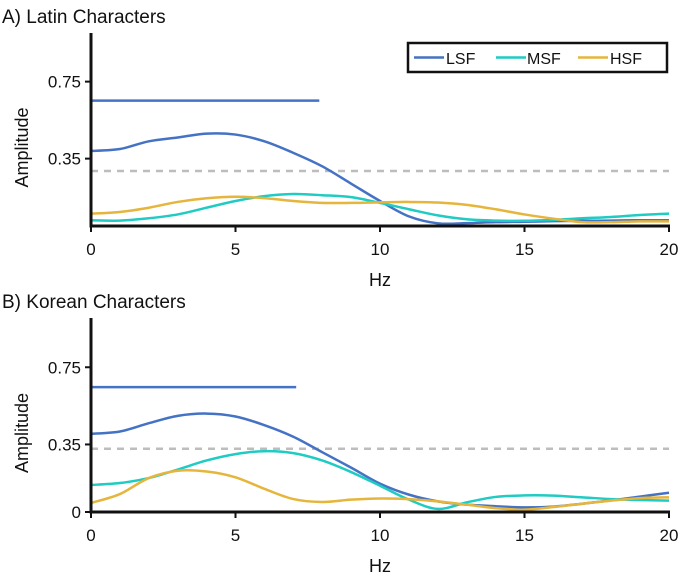 This screenshot has width=685, height=579. Describe the element at coordinates (544, 59) in the screenshot. I see `legend-label-msf: MSF` at that location.